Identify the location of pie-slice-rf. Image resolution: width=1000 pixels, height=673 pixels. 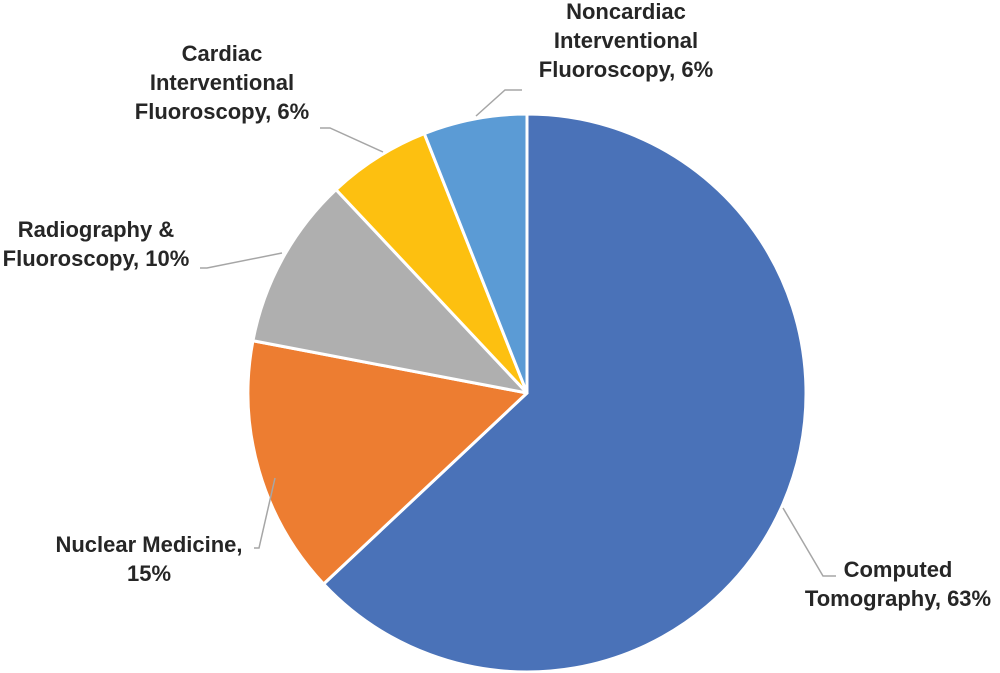
(390, 291).